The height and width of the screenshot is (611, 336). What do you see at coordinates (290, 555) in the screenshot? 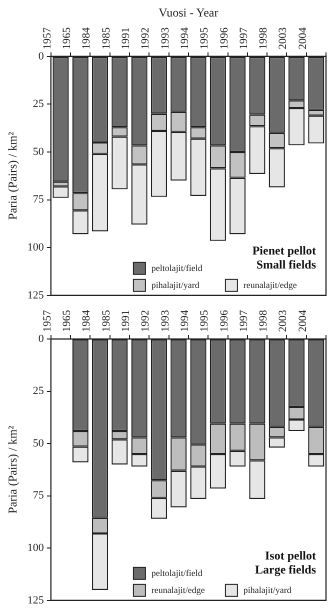
I see `text: Isot pellot` at bounding box center [290, 555].